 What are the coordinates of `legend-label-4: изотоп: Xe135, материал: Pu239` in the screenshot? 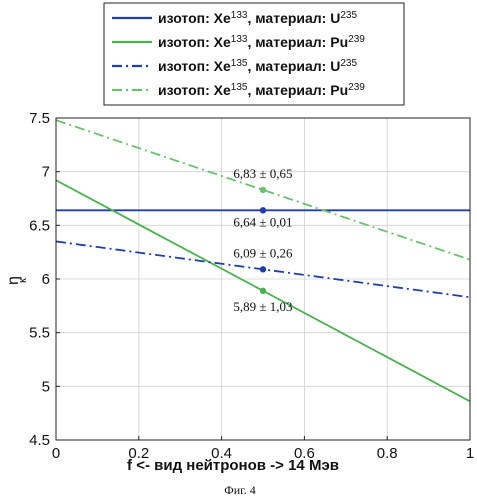 It's located at (261, 90).